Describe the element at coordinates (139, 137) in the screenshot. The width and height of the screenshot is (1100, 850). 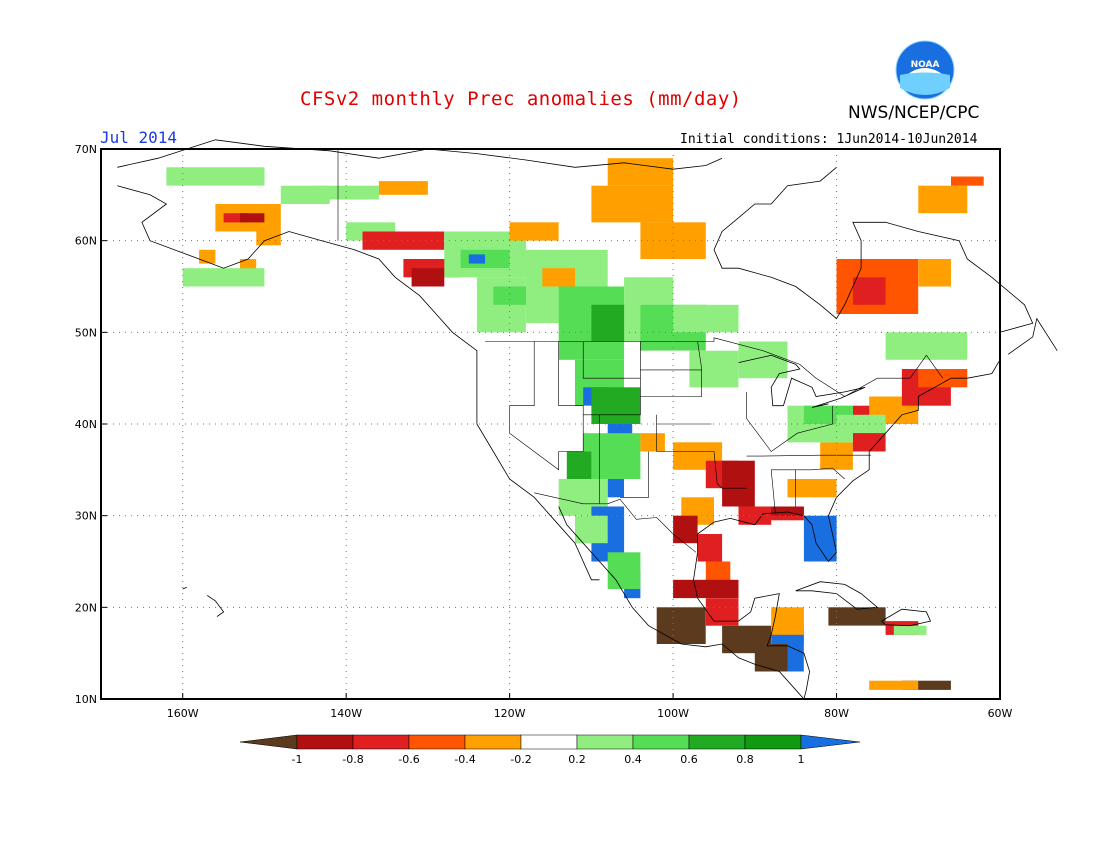
I see `period-label: Jul 2014` at that location.